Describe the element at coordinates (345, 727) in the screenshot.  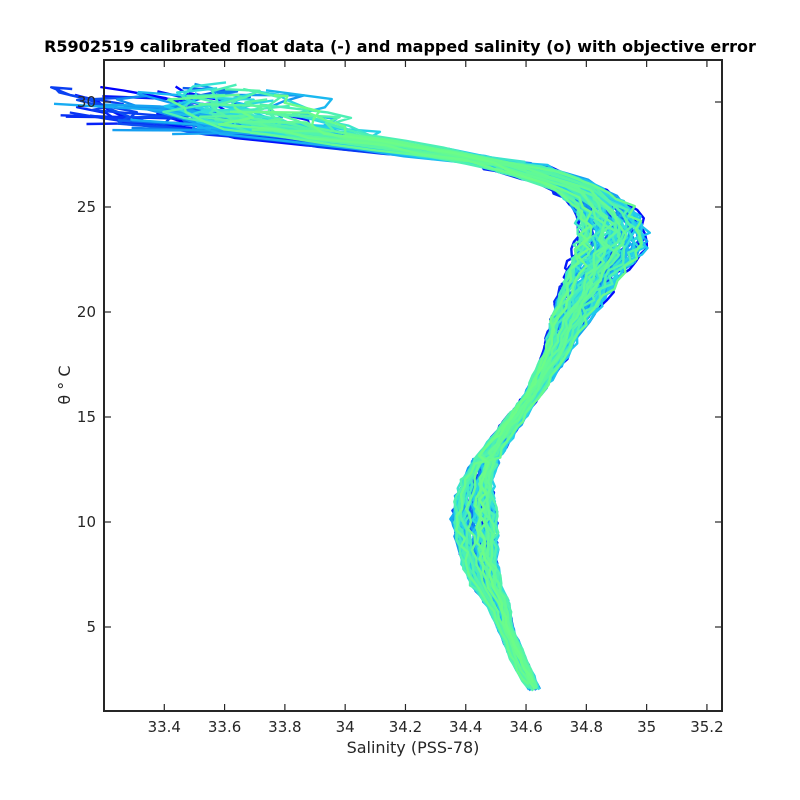
I see `x-tick-label: 34` at that location.